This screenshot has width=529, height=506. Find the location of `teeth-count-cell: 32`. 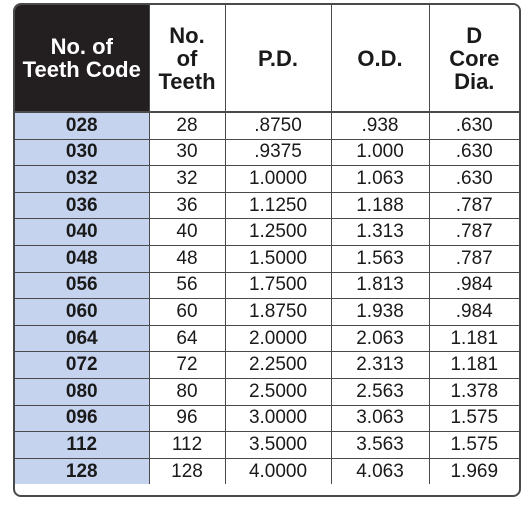

teeth-count-cell: 32 is located at coordinates (187, 179).